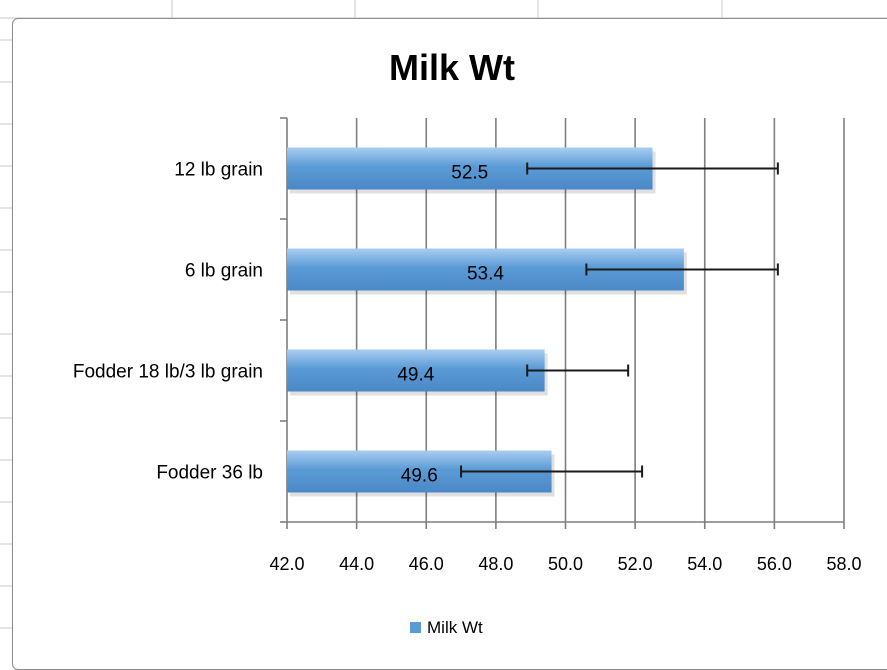  What do you see at coordinates (168, 372) in the screenshot?
I see `category-label: Fodder 18 lb/3 lb grain` at bounding box center [168, 372].